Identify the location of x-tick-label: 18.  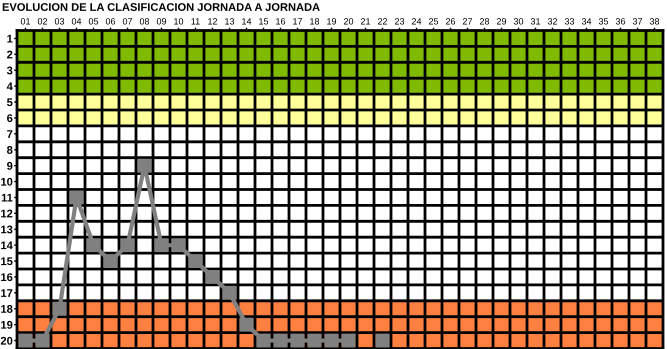
(315, 21).